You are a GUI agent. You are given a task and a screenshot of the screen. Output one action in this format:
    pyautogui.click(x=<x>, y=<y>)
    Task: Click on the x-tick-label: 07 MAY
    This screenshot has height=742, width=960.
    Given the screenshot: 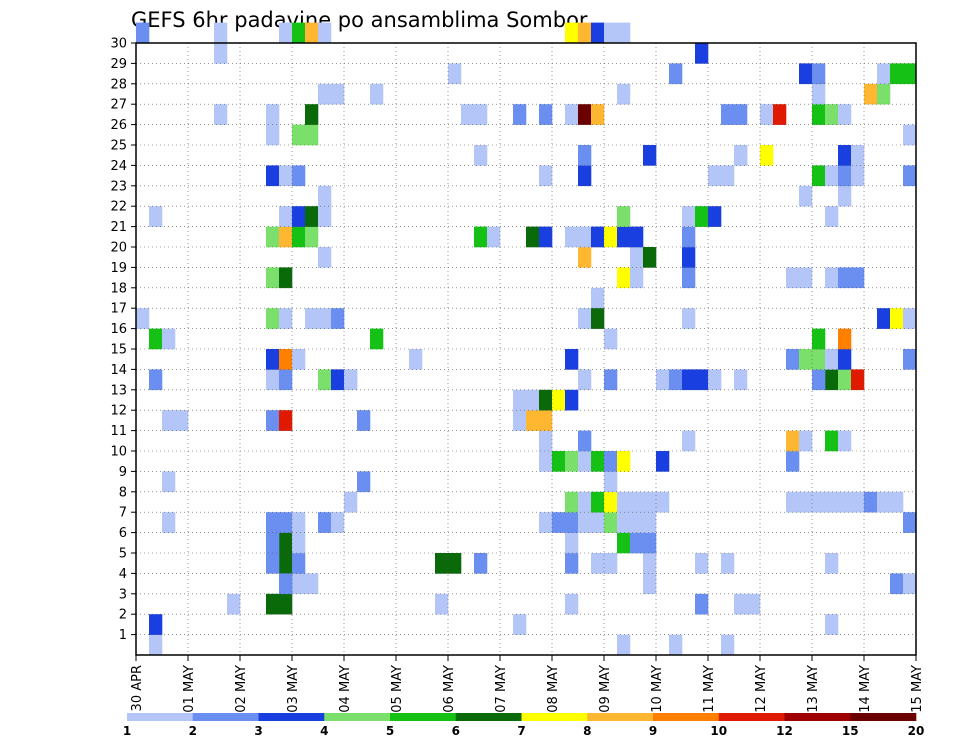 What is the action you would take?
    pyautogui.click(x=501, y=689)
    